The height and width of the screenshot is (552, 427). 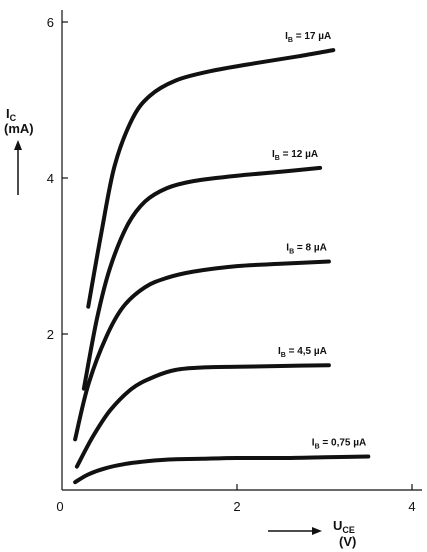 What do you see at coordinates (348, 530) in the screenshot?
I see `x-axis-subscript: CE` at bounding box center [348, 530].